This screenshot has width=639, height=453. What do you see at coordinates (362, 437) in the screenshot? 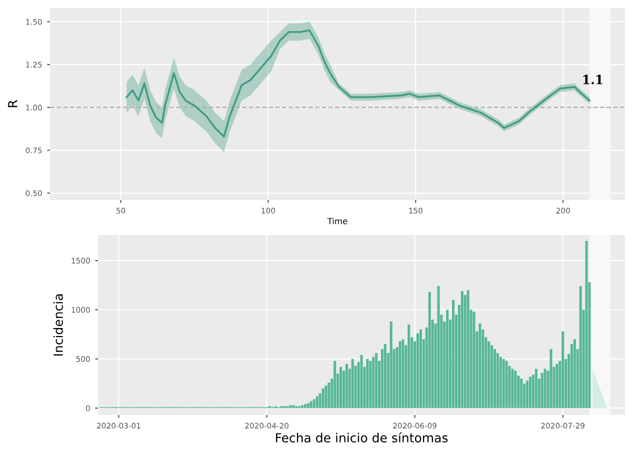
I see `x-axis-title: Fecha de inicio de síntomas` at bounding box center [362, 437].